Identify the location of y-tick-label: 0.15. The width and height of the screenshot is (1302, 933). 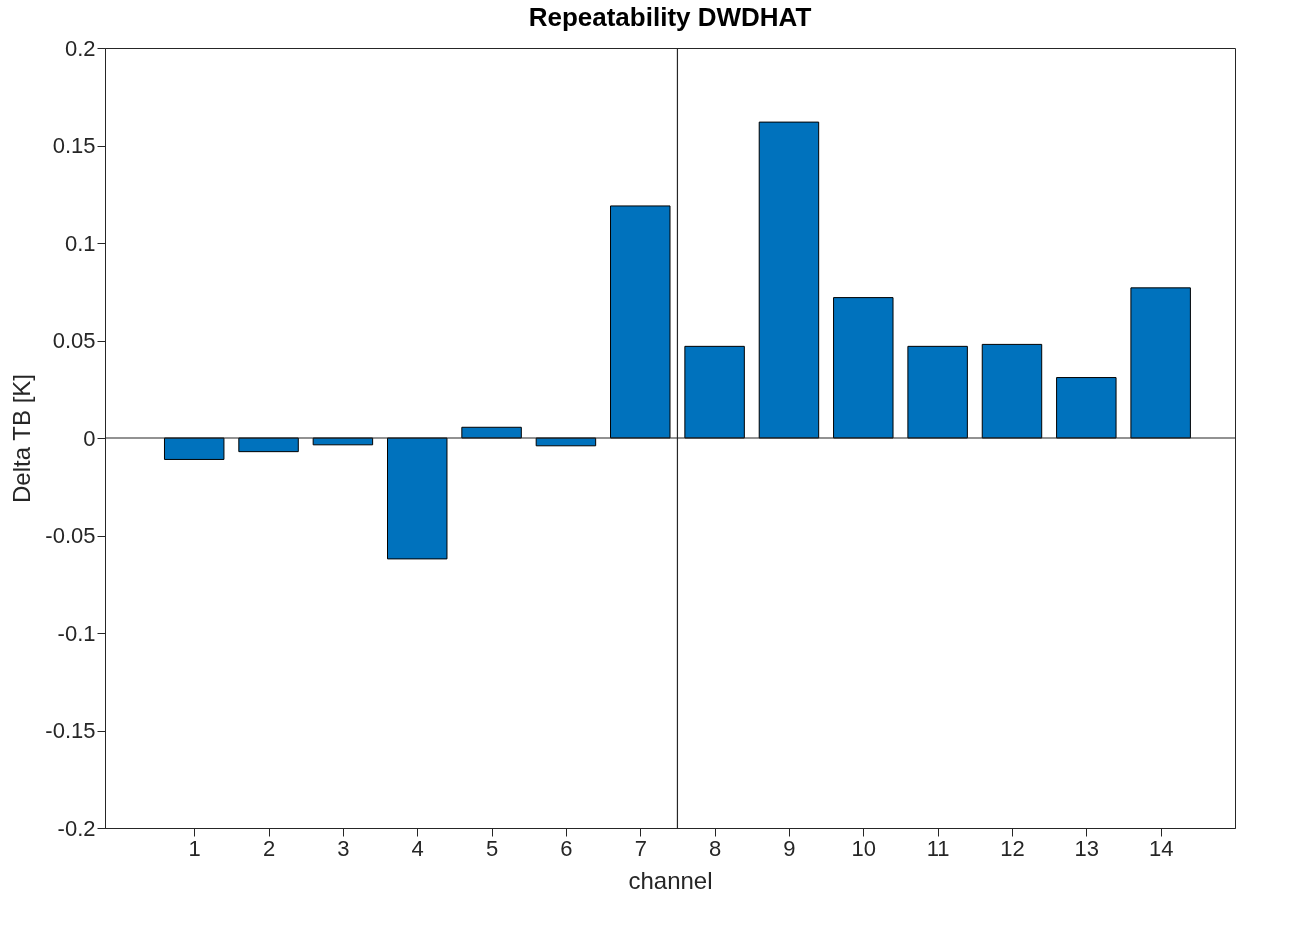
(74, 145).